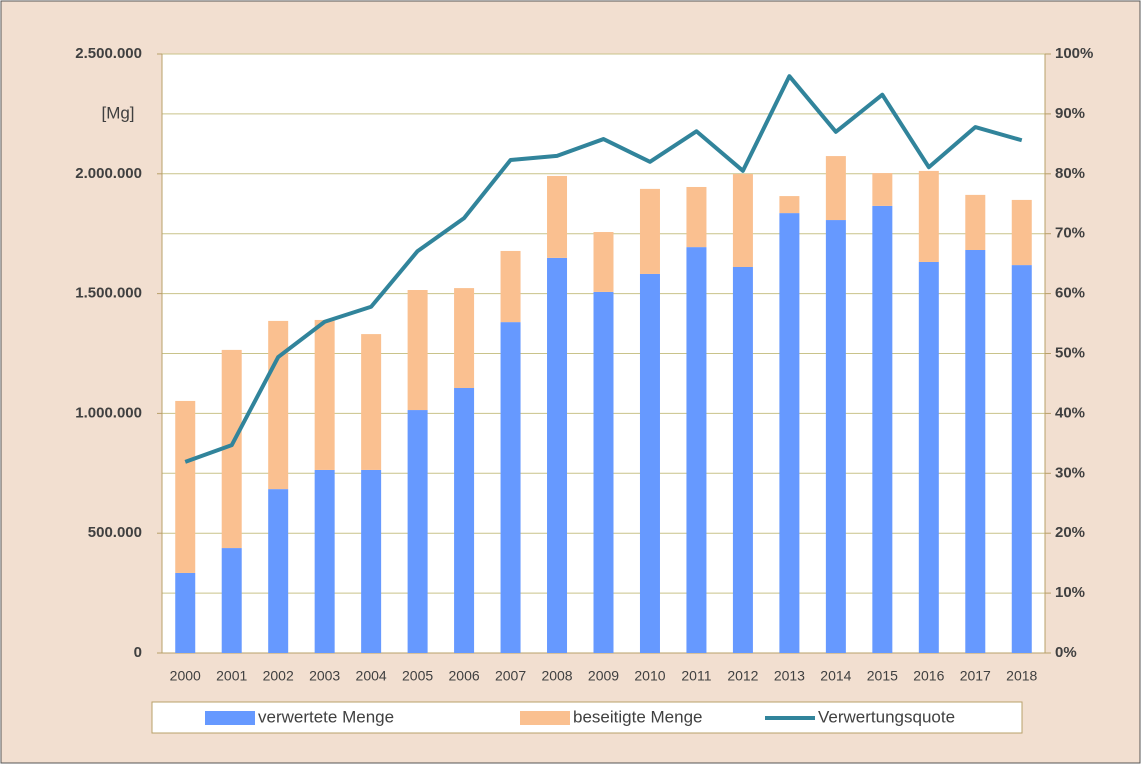 This screenshot has height=764, width=1141. Describe the element at coordinates (637, 716) in the screenshot. I see `legend-label: beseitigte Menge` at that location.